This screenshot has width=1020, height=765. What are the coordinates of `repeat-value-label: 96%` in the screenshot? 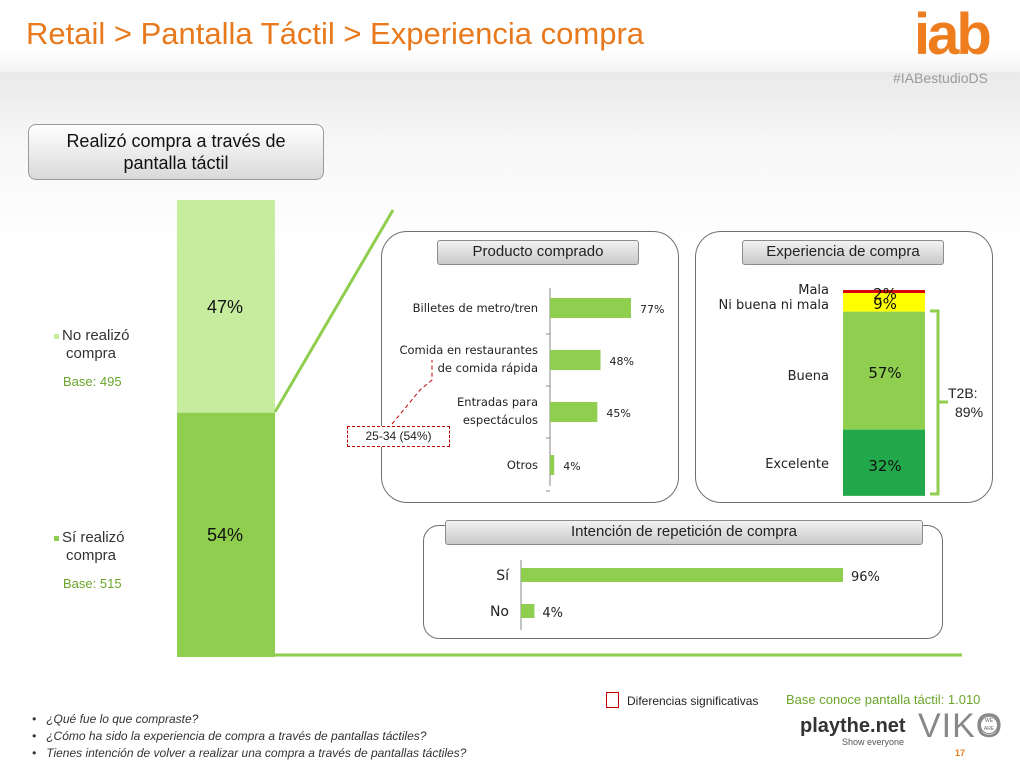 It's located at (865, 577).